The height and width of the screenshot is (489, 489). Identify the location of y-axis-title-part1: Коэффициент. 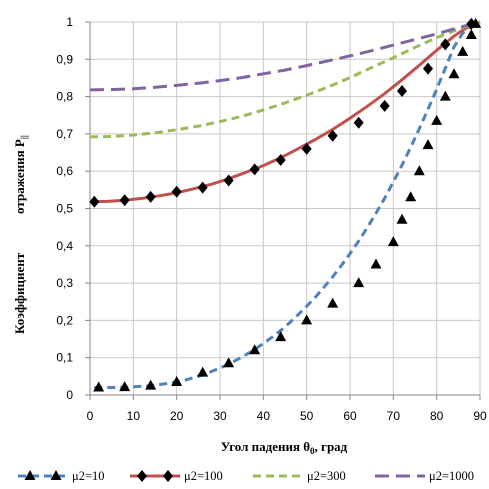
(19, 293).